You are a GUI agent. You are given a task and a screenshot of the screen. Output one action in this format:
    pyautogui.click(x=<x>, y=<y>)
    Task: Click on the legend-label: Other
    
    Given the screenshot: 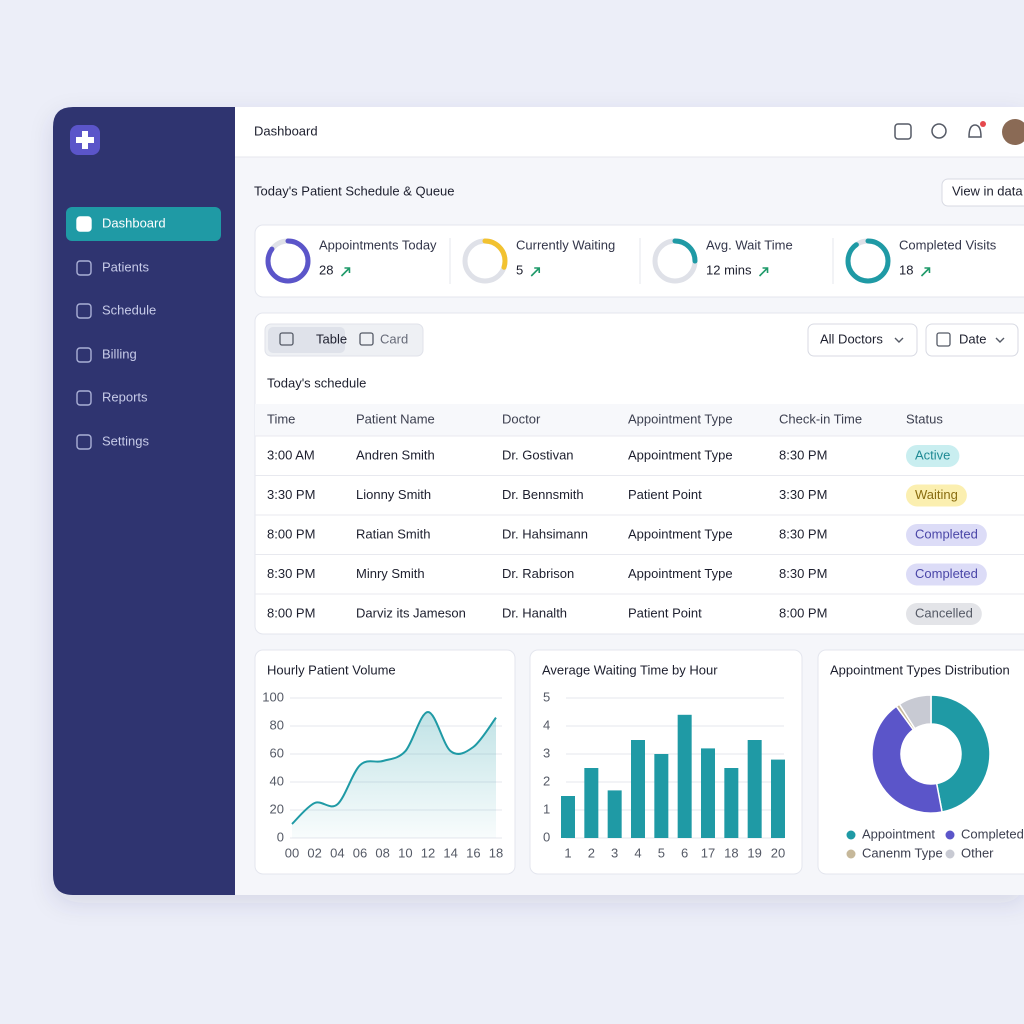 What is the action you would take?
    pyautogui.click(x=977, y=852)
    